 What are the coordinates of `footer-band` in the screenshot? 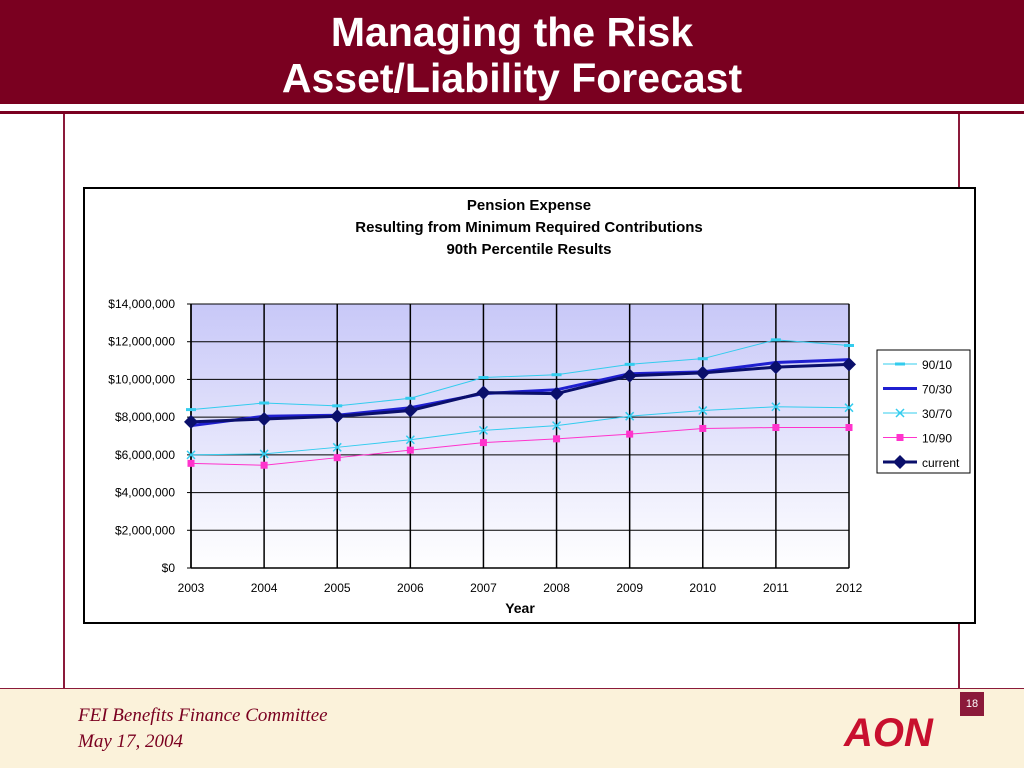 It's located at (512, 728).